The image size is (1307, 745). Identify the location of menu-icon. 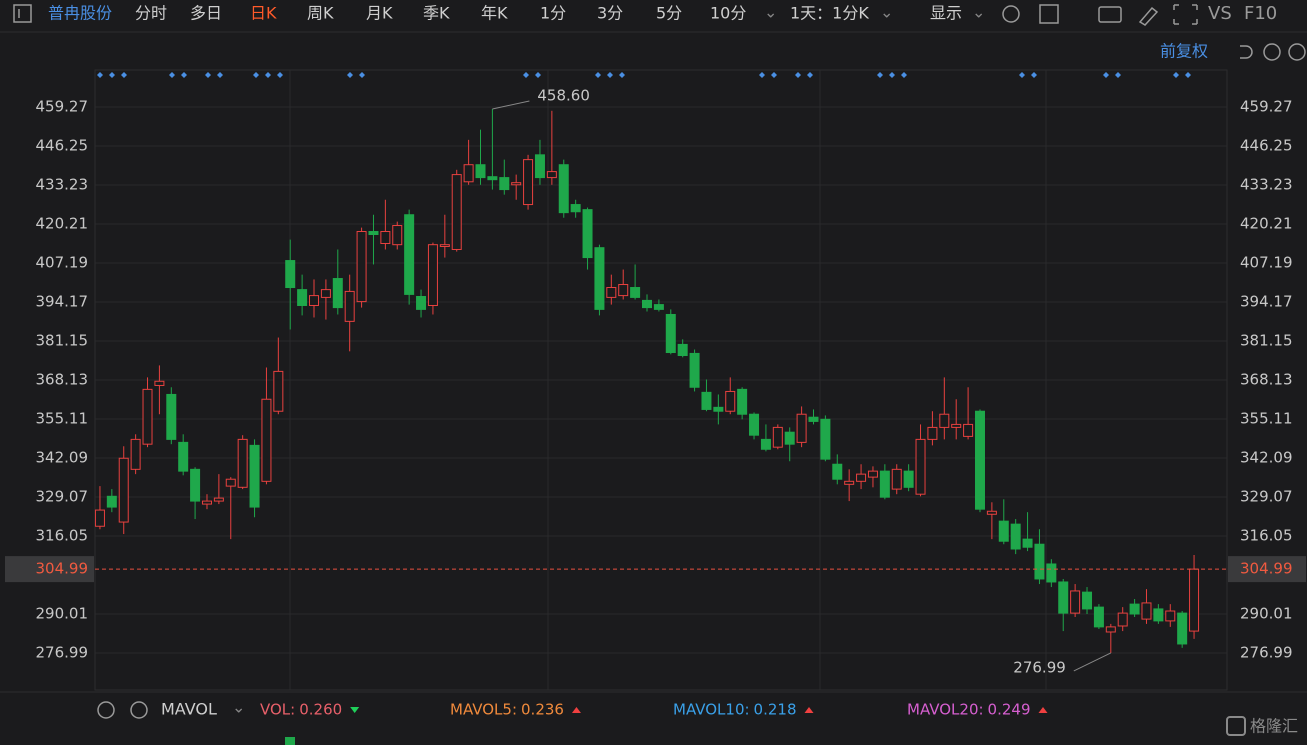
(22, 13).